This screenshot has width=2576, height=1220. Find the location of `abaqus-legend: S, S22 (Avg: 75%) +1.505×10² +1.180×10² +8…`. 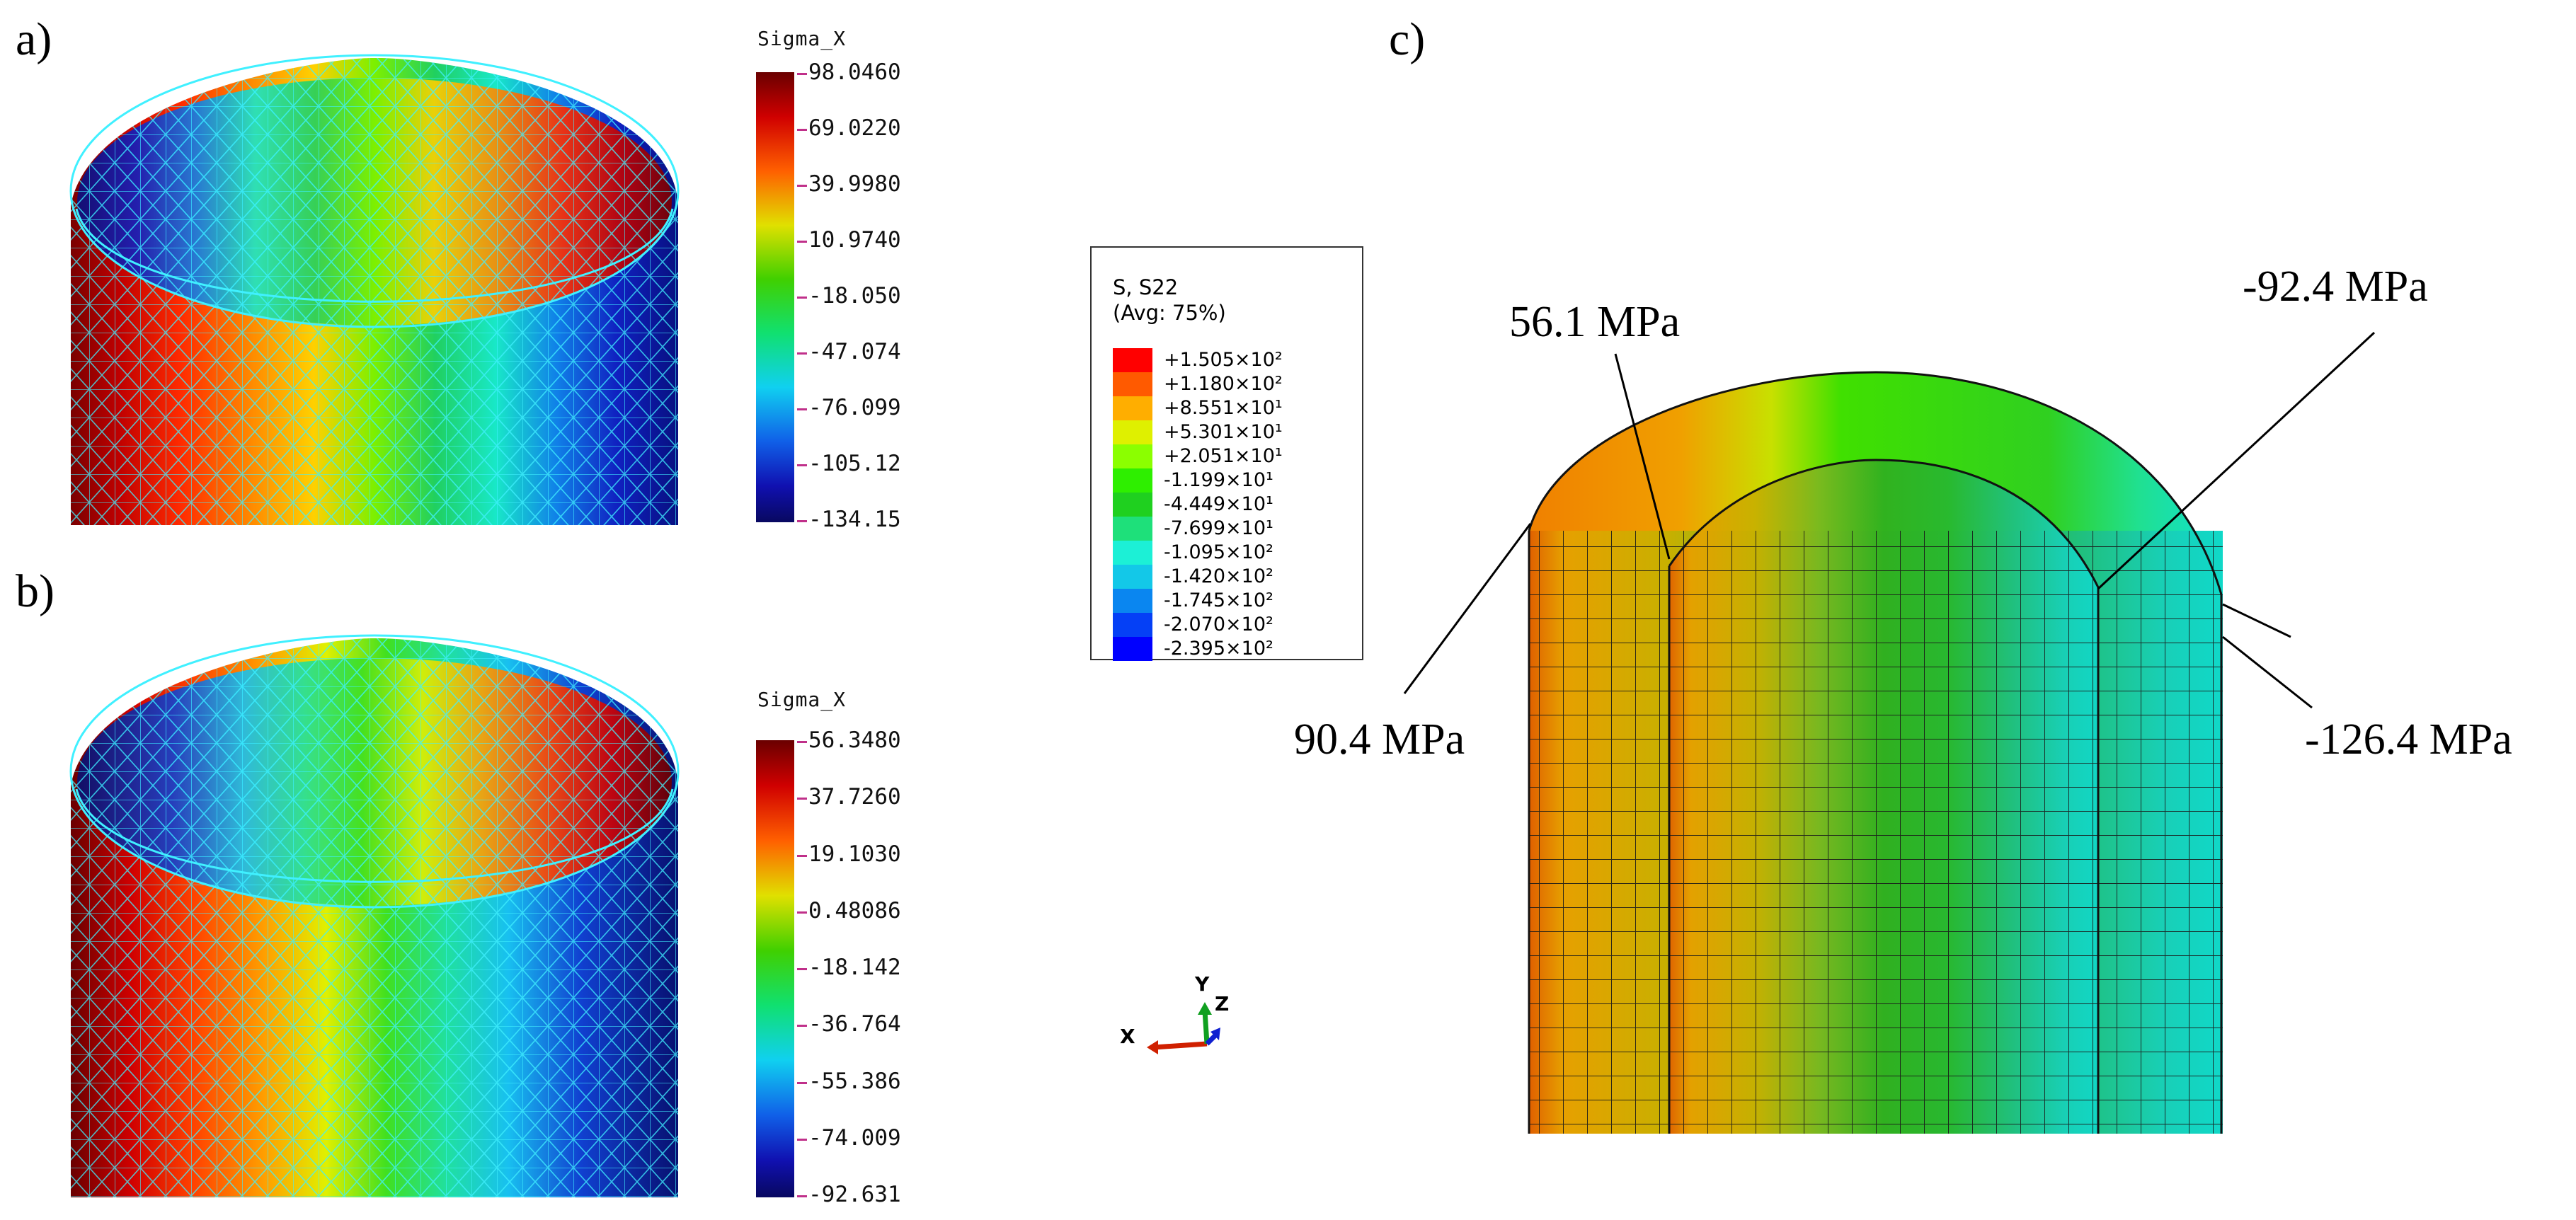

abaqus-legend: S, S22 (Avg: 75%) +1.505×10² +1.180×10² +8… is located at coordinates (1226, 454).